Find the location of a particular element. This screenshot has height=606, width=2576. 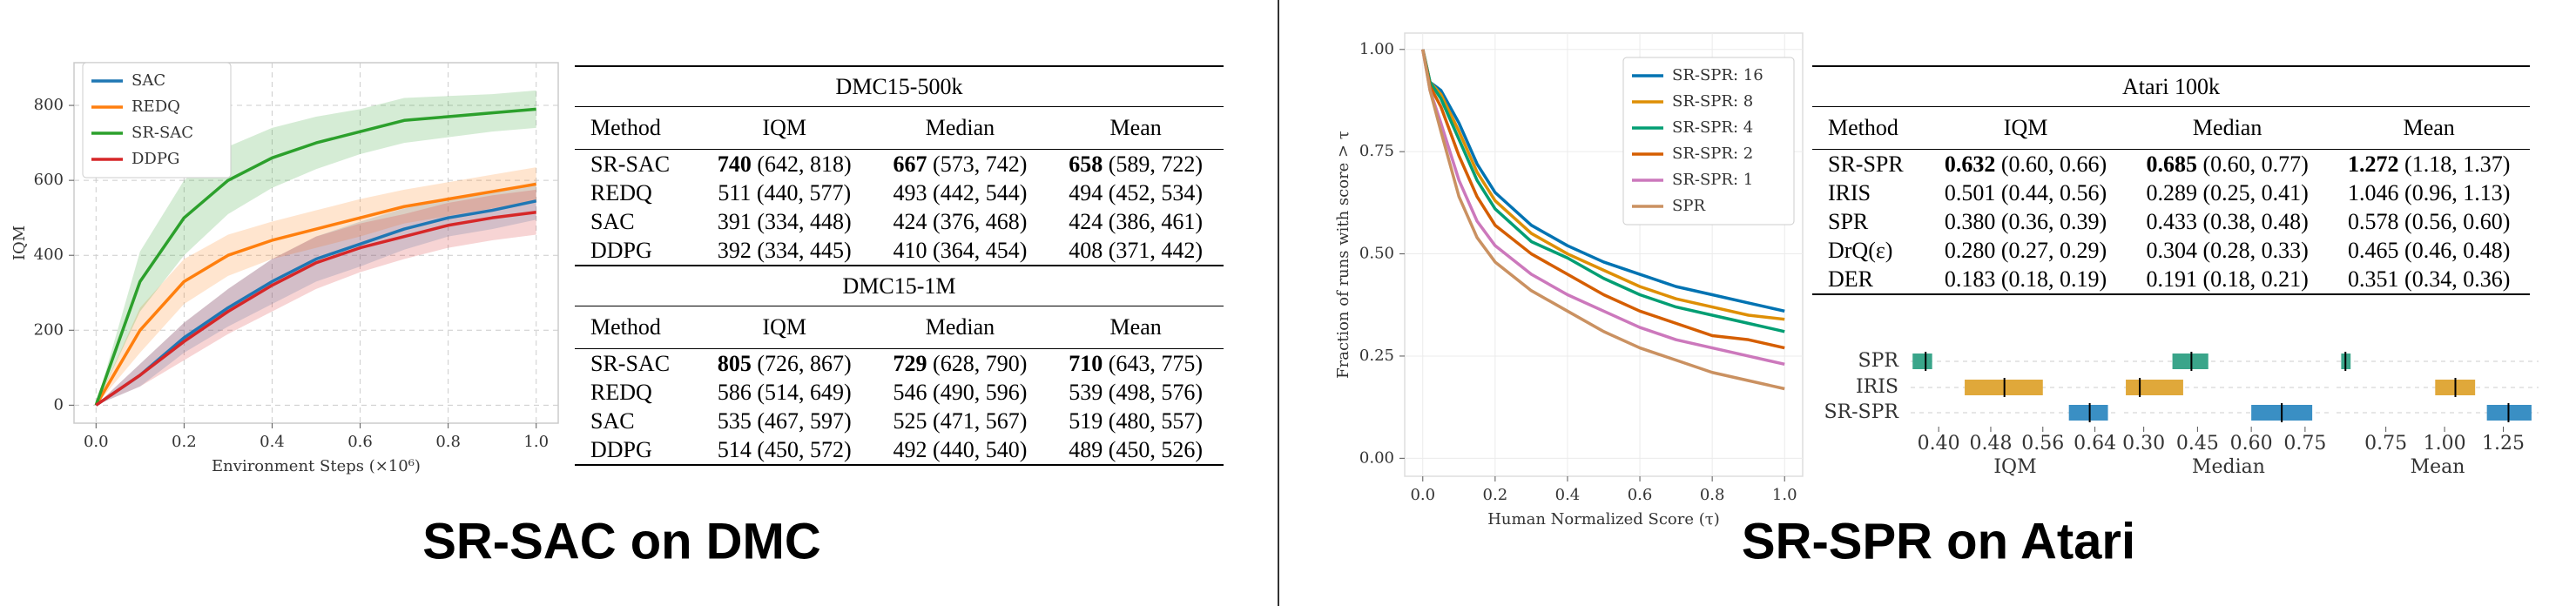

table-cell: 729 (628, 790) is located at coordinates (961, 364).